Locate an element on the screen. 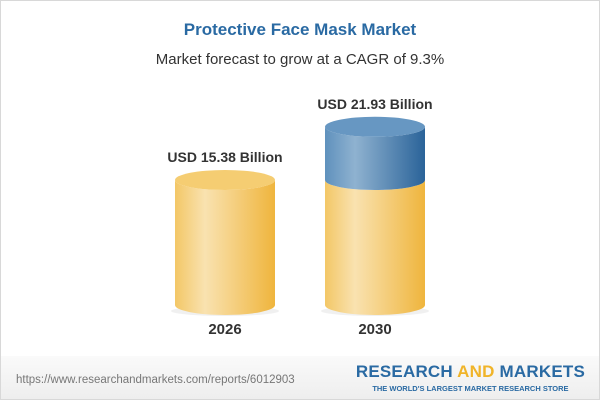 The image size is (600, 400). category-label: 2026 is located at coordinates (224, 329).